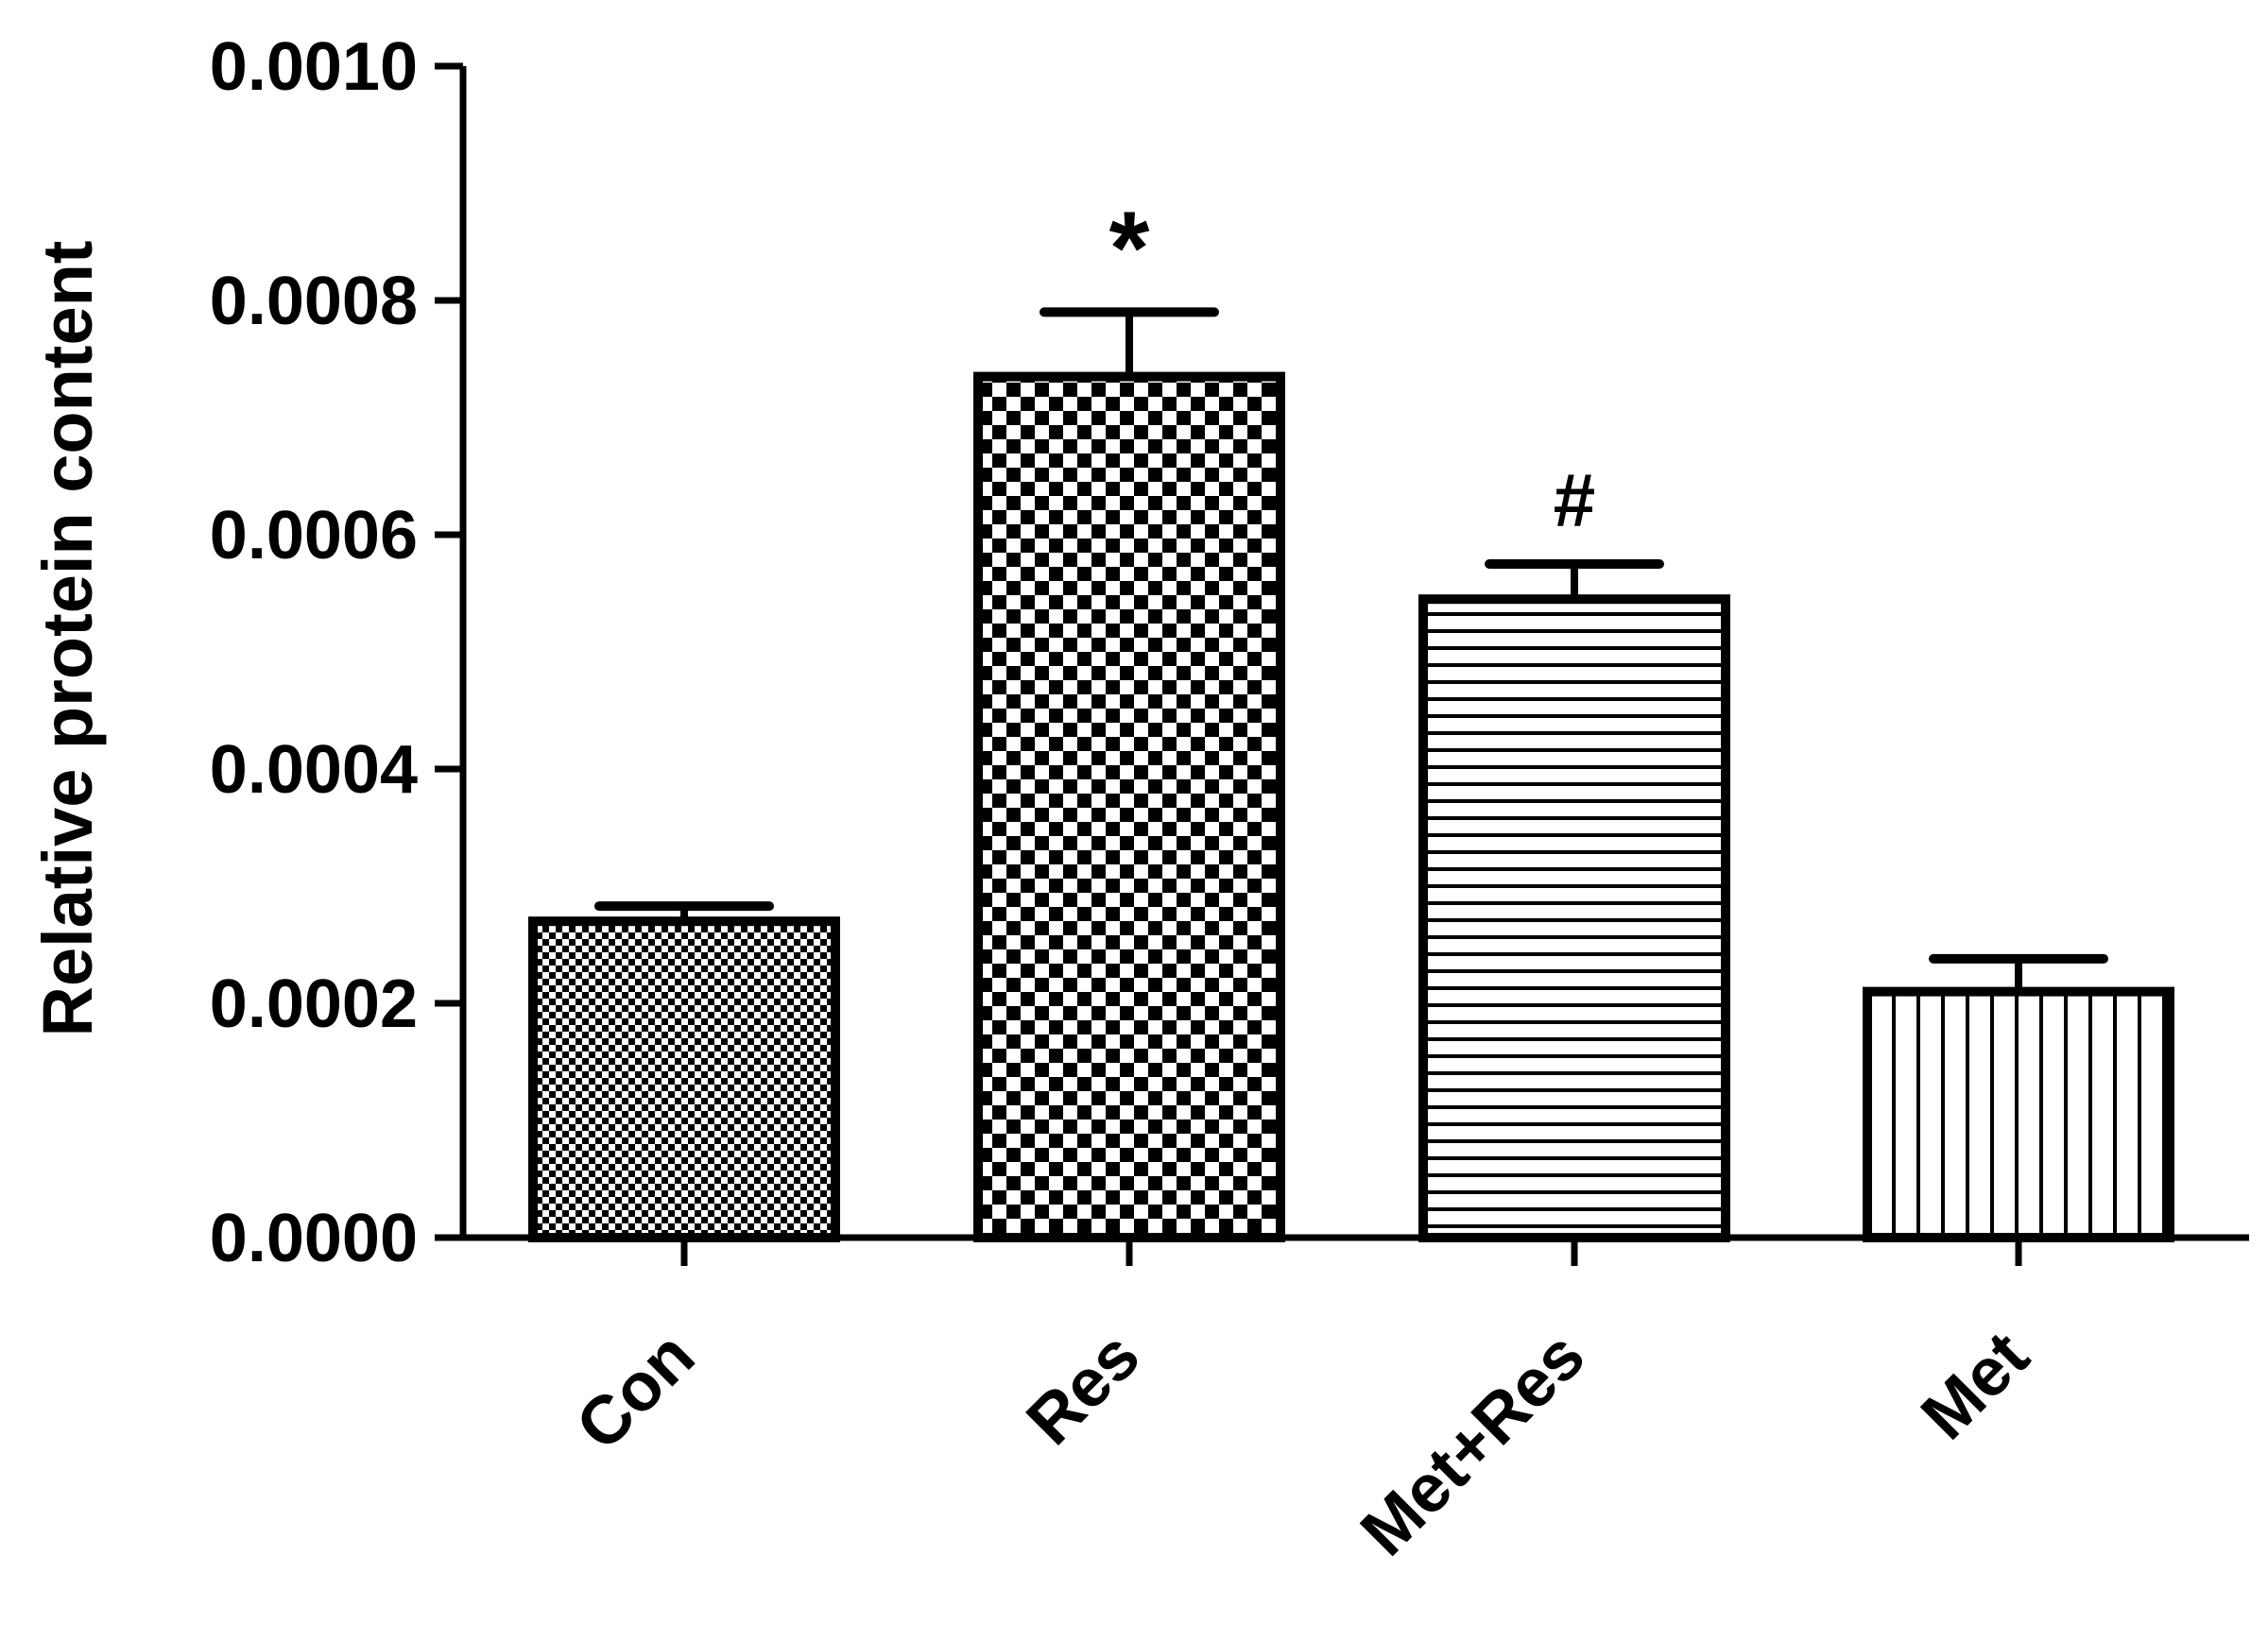 The width and height of the screenshot is (2268, 1641). What do you see at coordinates (314, 301) in the screenshot?
I see `y-tick-label: 0.0008` at bounding box center [314, 301].